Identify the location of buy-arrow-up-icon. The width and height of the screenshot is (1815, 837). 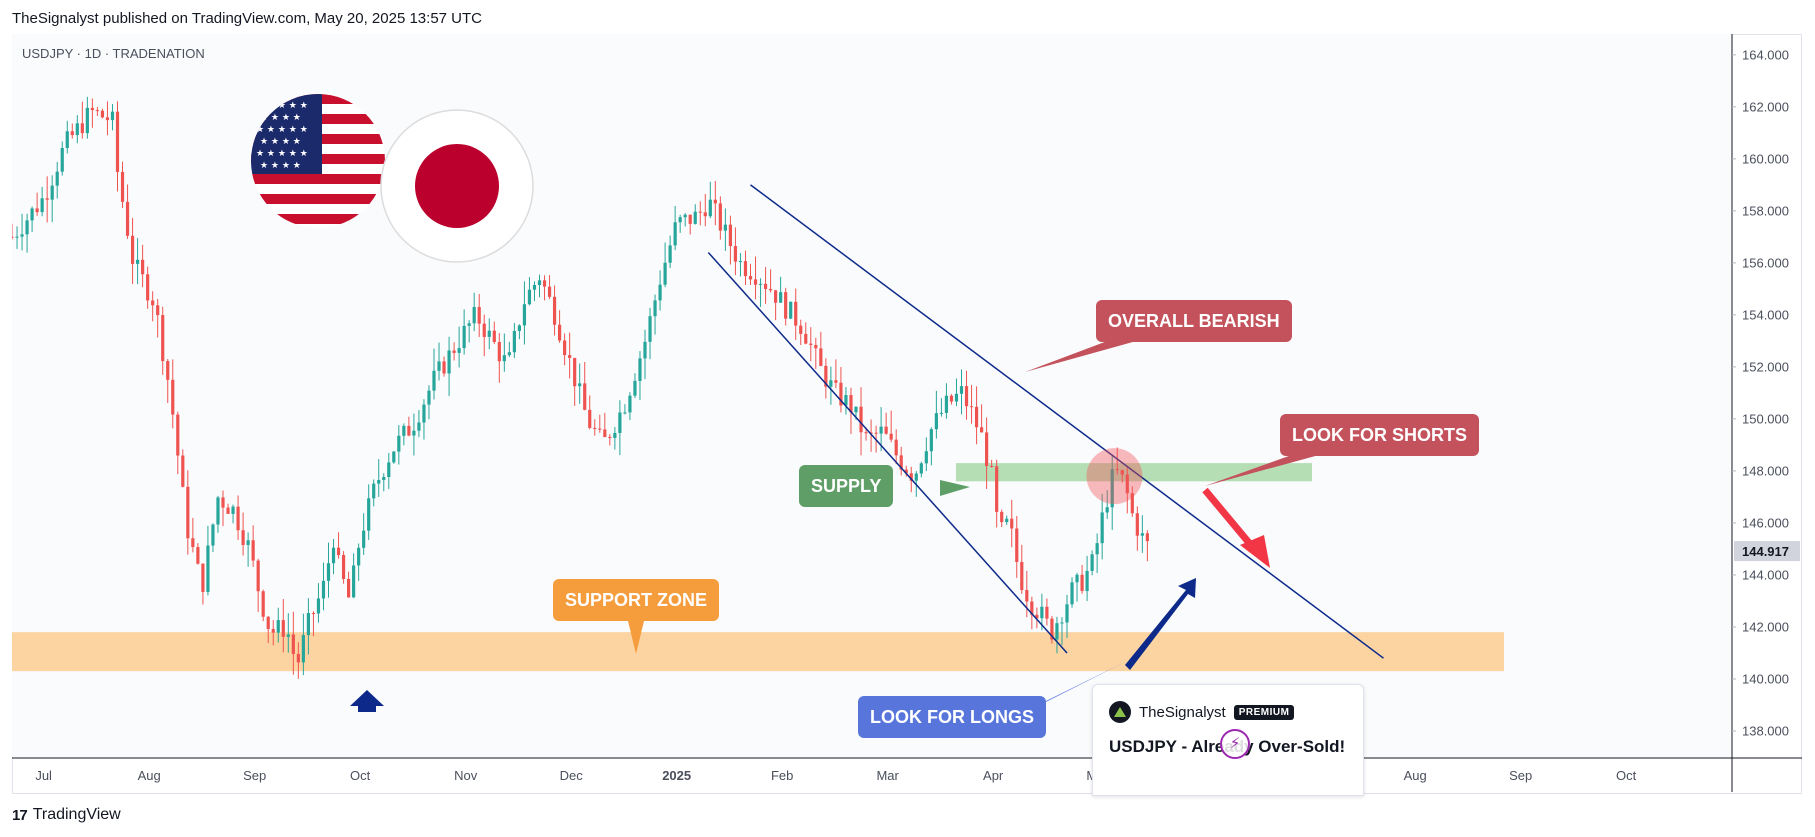
(367, 701).